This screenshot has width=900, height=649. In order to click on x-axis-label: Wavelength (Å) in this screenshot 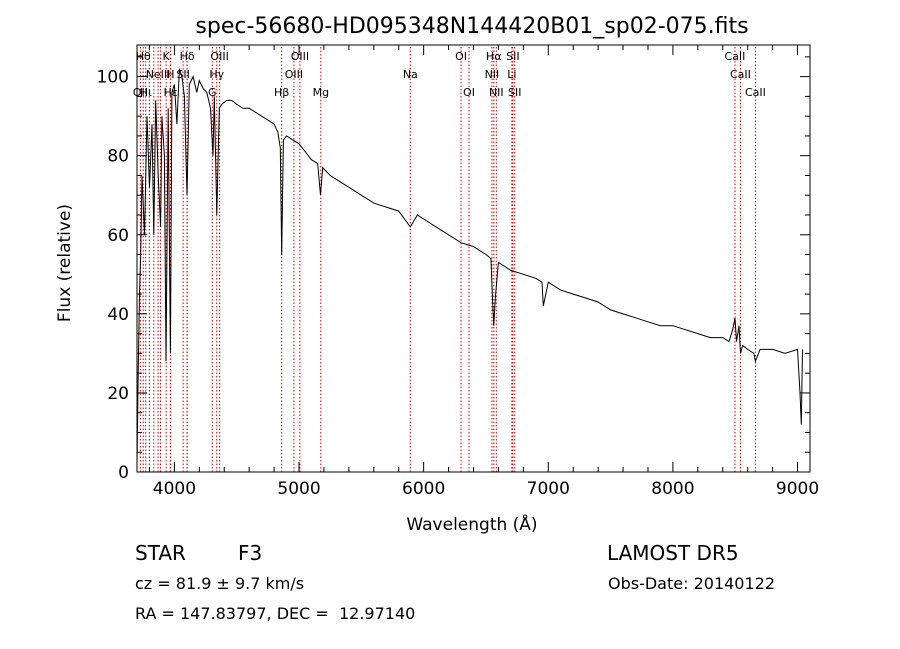, I will do `click(471, 524)`.